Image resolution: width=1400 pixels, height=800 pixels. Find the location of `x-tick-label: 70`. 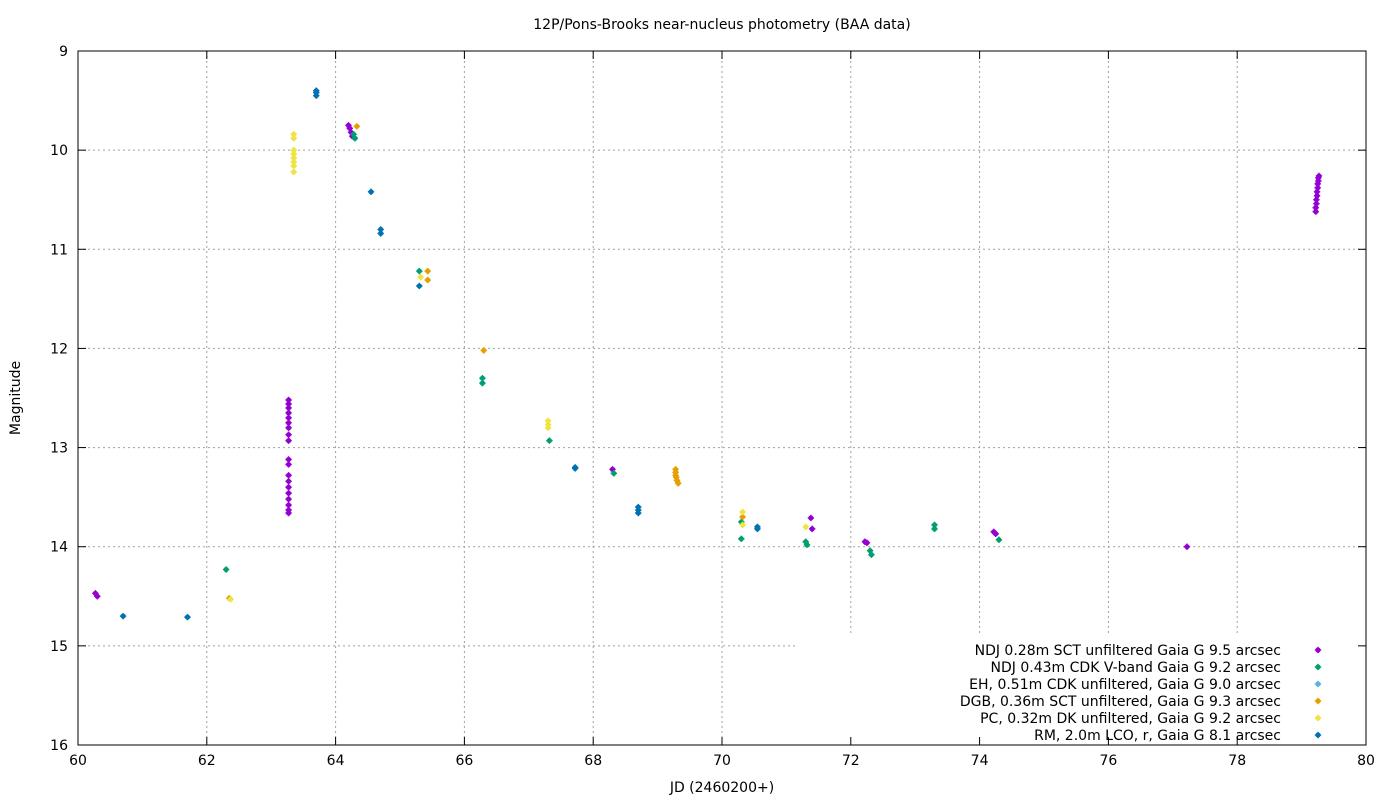

x-tick-label: 70 is located at coordinates (722, 761).